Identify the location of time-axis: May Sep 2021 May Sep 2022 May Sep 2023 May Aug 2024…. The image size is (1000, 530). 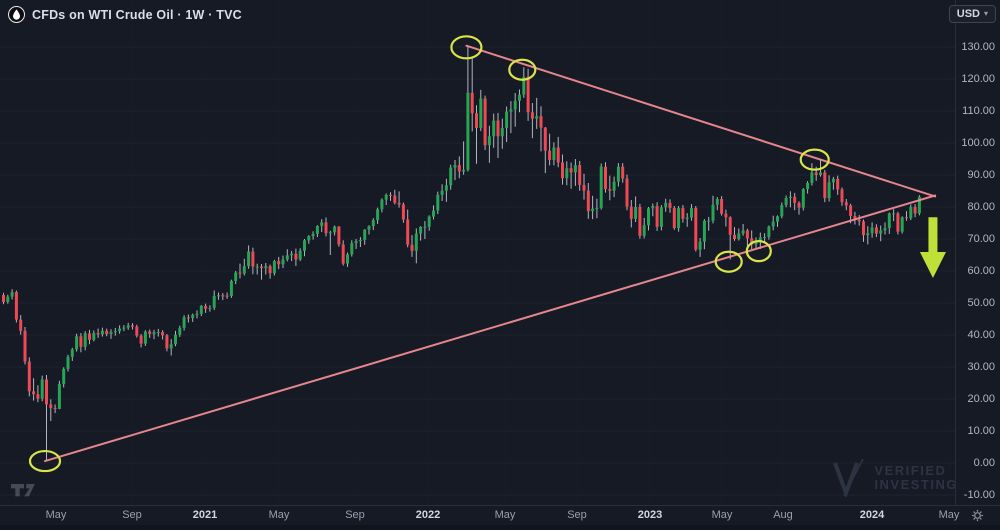
(500, 515).